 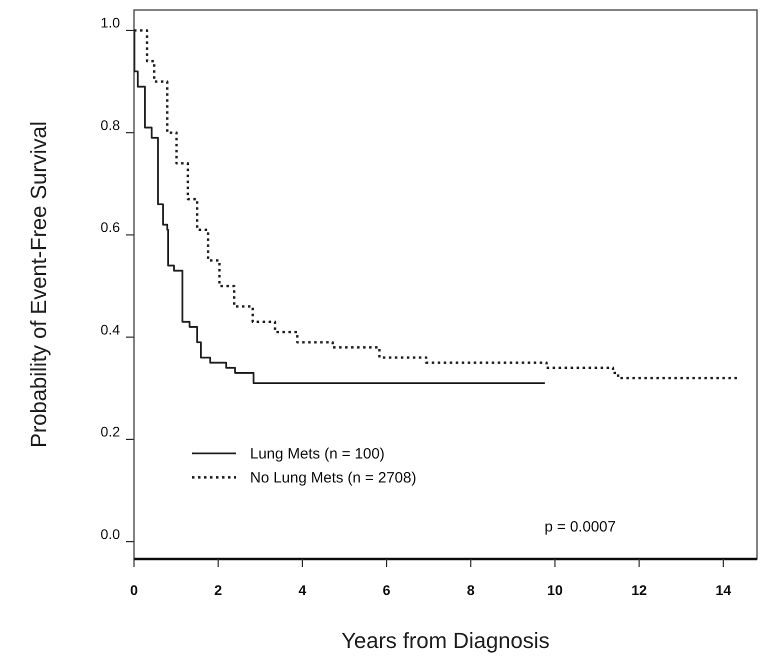 What do you see at coordinates (110, 227) in the screenshot?
I see `y-tick-label: 0.6` at bounding box center [110, 227].